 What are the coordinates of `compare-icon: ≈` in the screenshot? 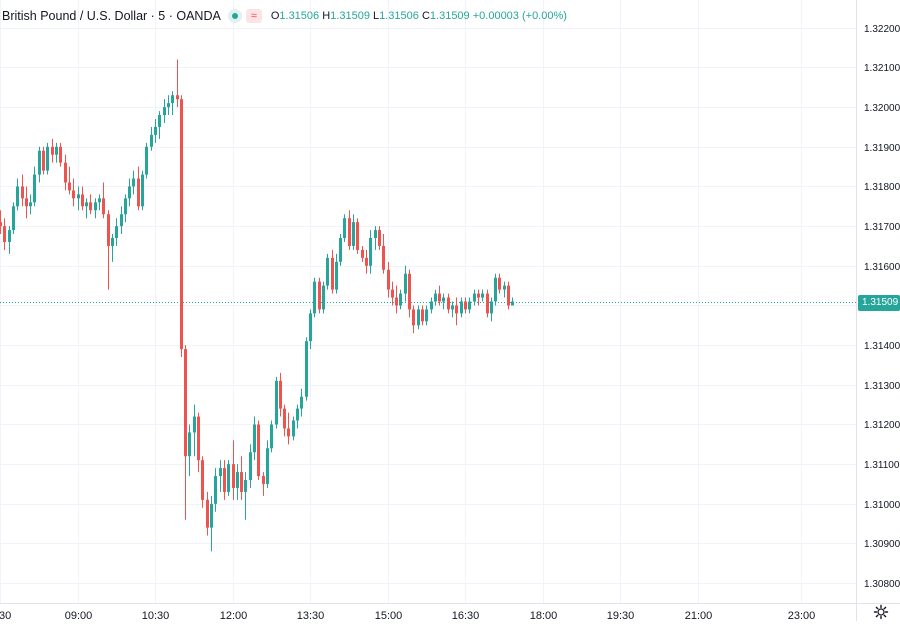 It's located at (254, 16).